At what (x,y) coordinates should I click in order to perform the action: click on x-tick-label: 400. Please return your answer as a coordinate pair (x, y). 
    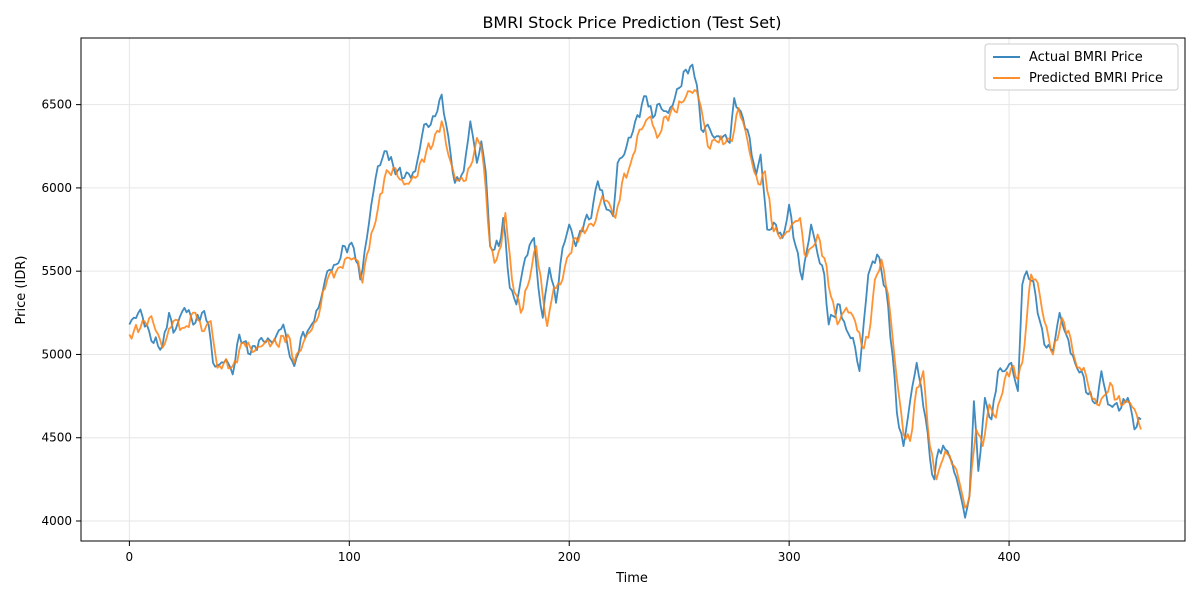
    Looking at the image, I should click on (1009, 557).